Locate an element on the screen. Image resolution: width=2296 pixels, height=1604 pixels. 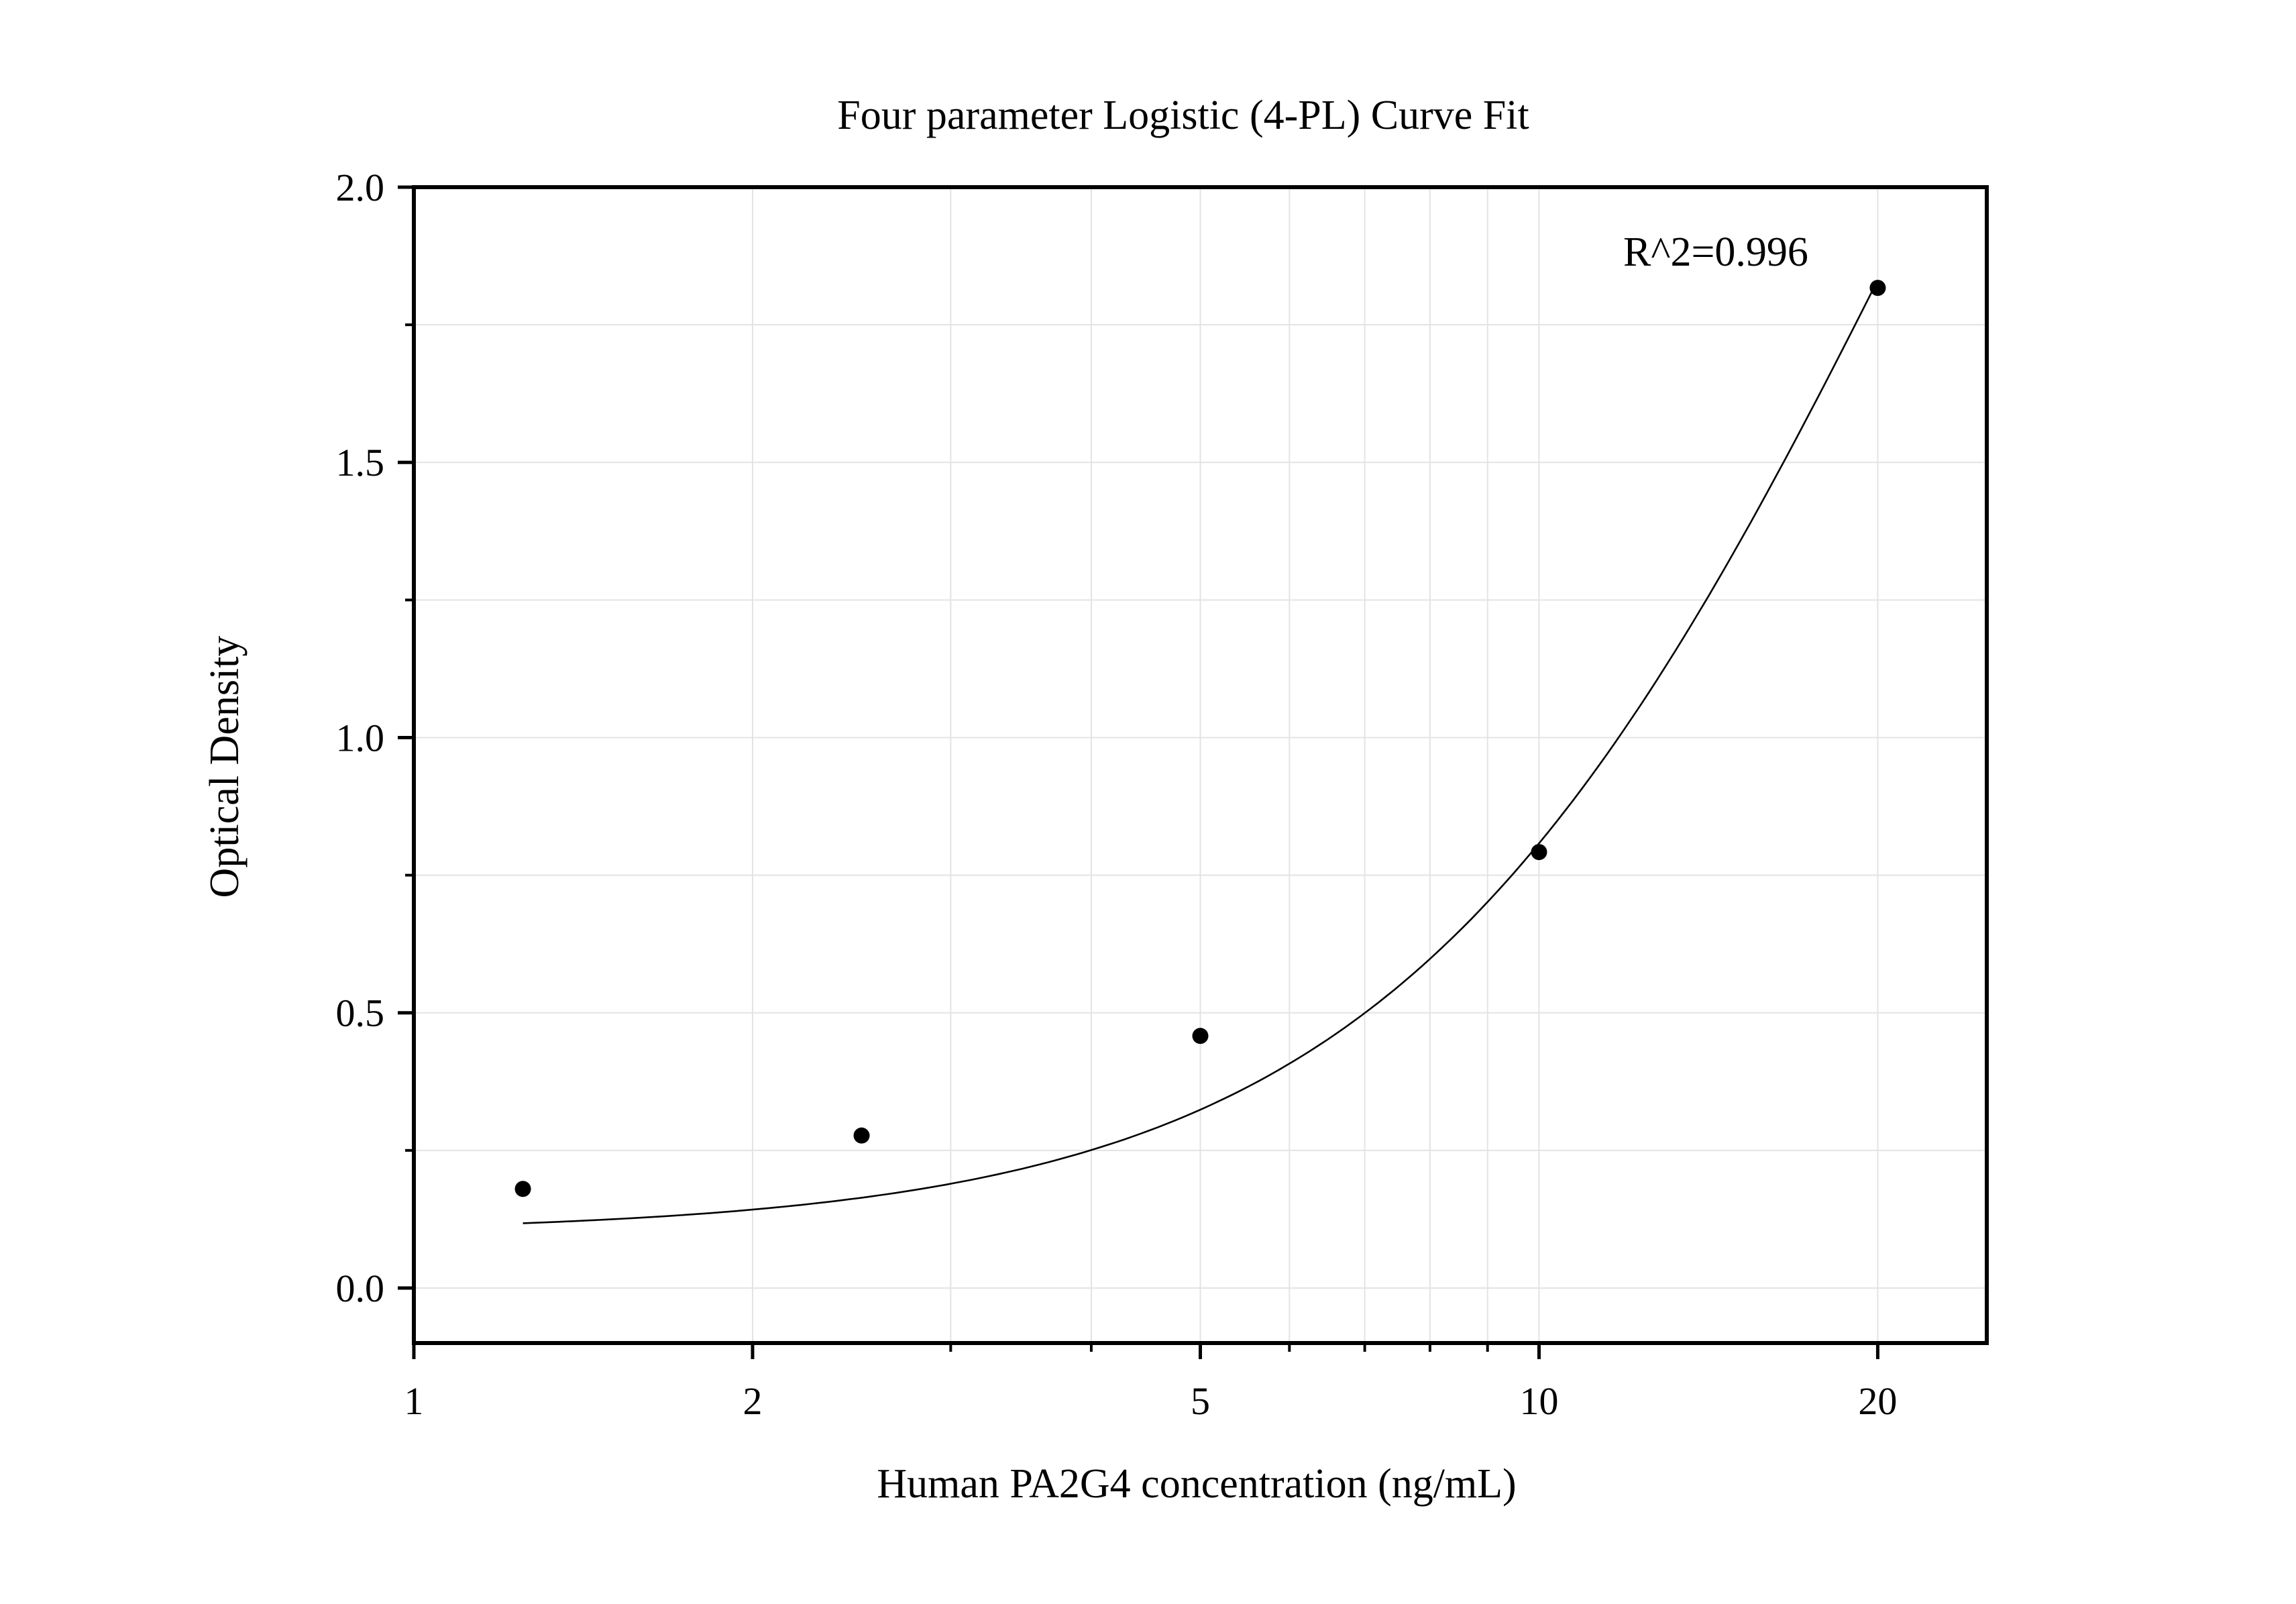
x-tick-label: 10 is located at coordinates (1538, 1401).